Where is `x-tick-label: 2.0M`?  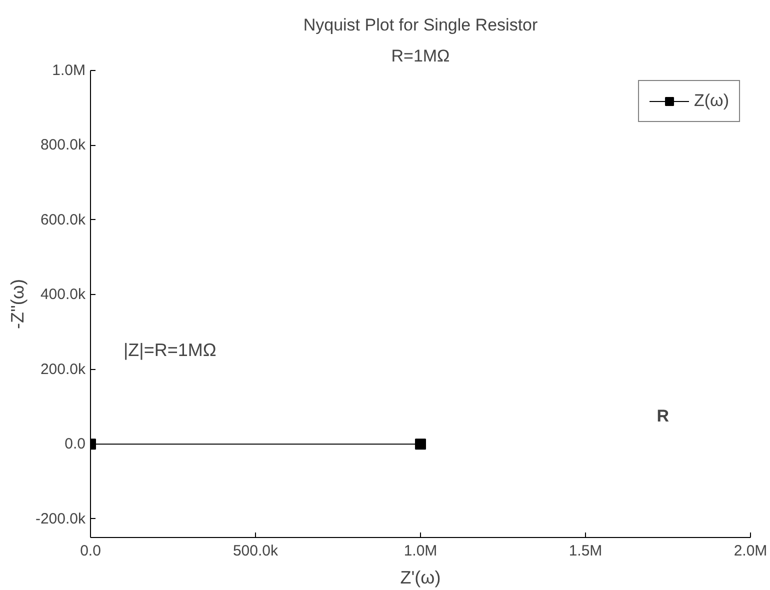
x-tick-label: 2.0M is located at coordinates (751, 551).